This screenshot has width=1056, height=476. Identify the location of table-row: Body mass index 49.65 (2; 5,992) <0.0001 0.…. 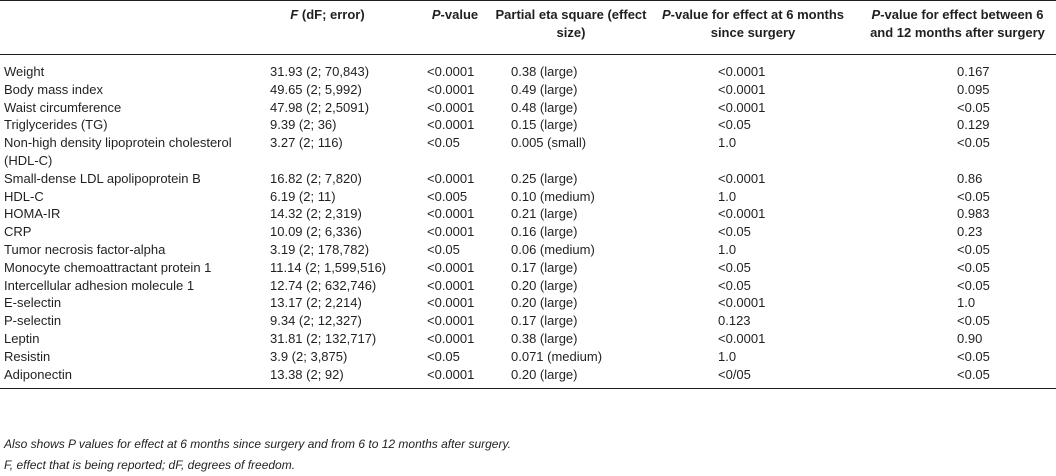
(528, 90).